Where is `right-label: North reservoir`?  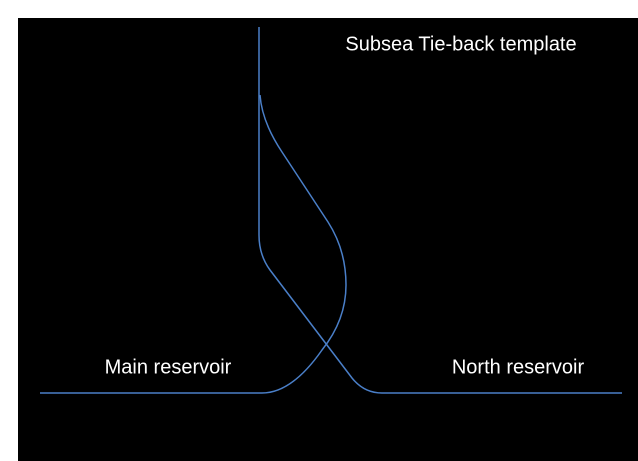
right-label: North reservoir is located at coordinates (518, 367).